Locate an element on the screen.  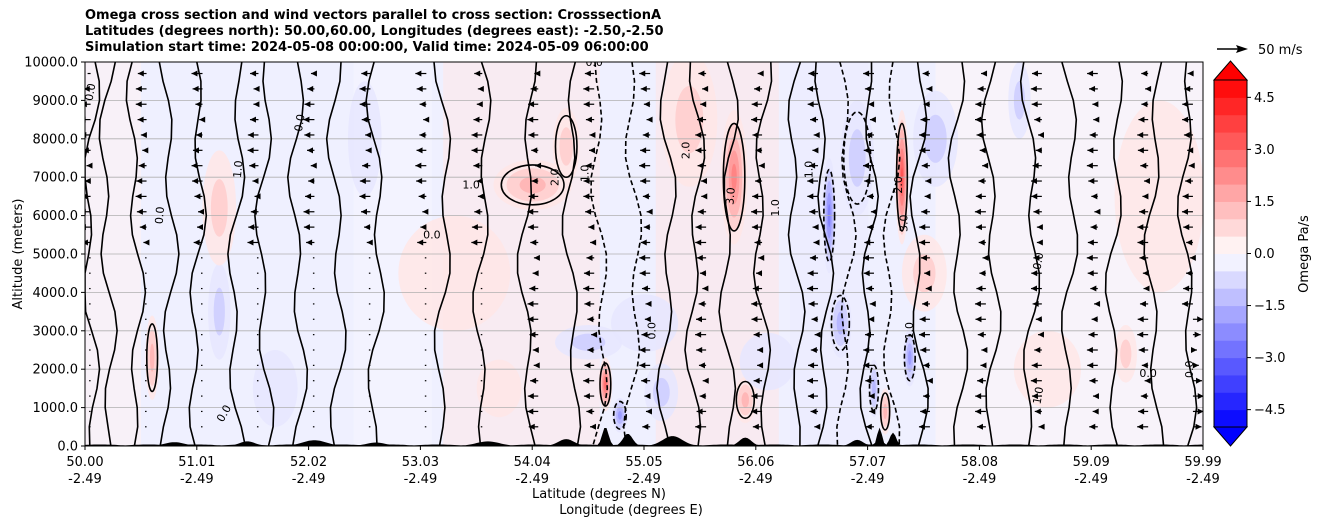
contour-line is located at coordinates (93, 254).